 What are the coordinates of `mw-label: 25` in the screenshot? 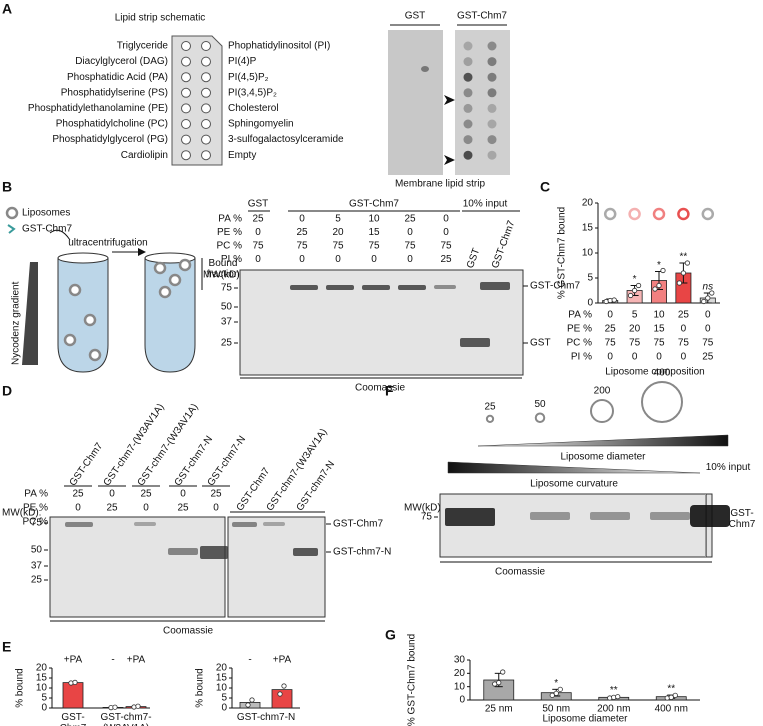 It's located at (37, 580).